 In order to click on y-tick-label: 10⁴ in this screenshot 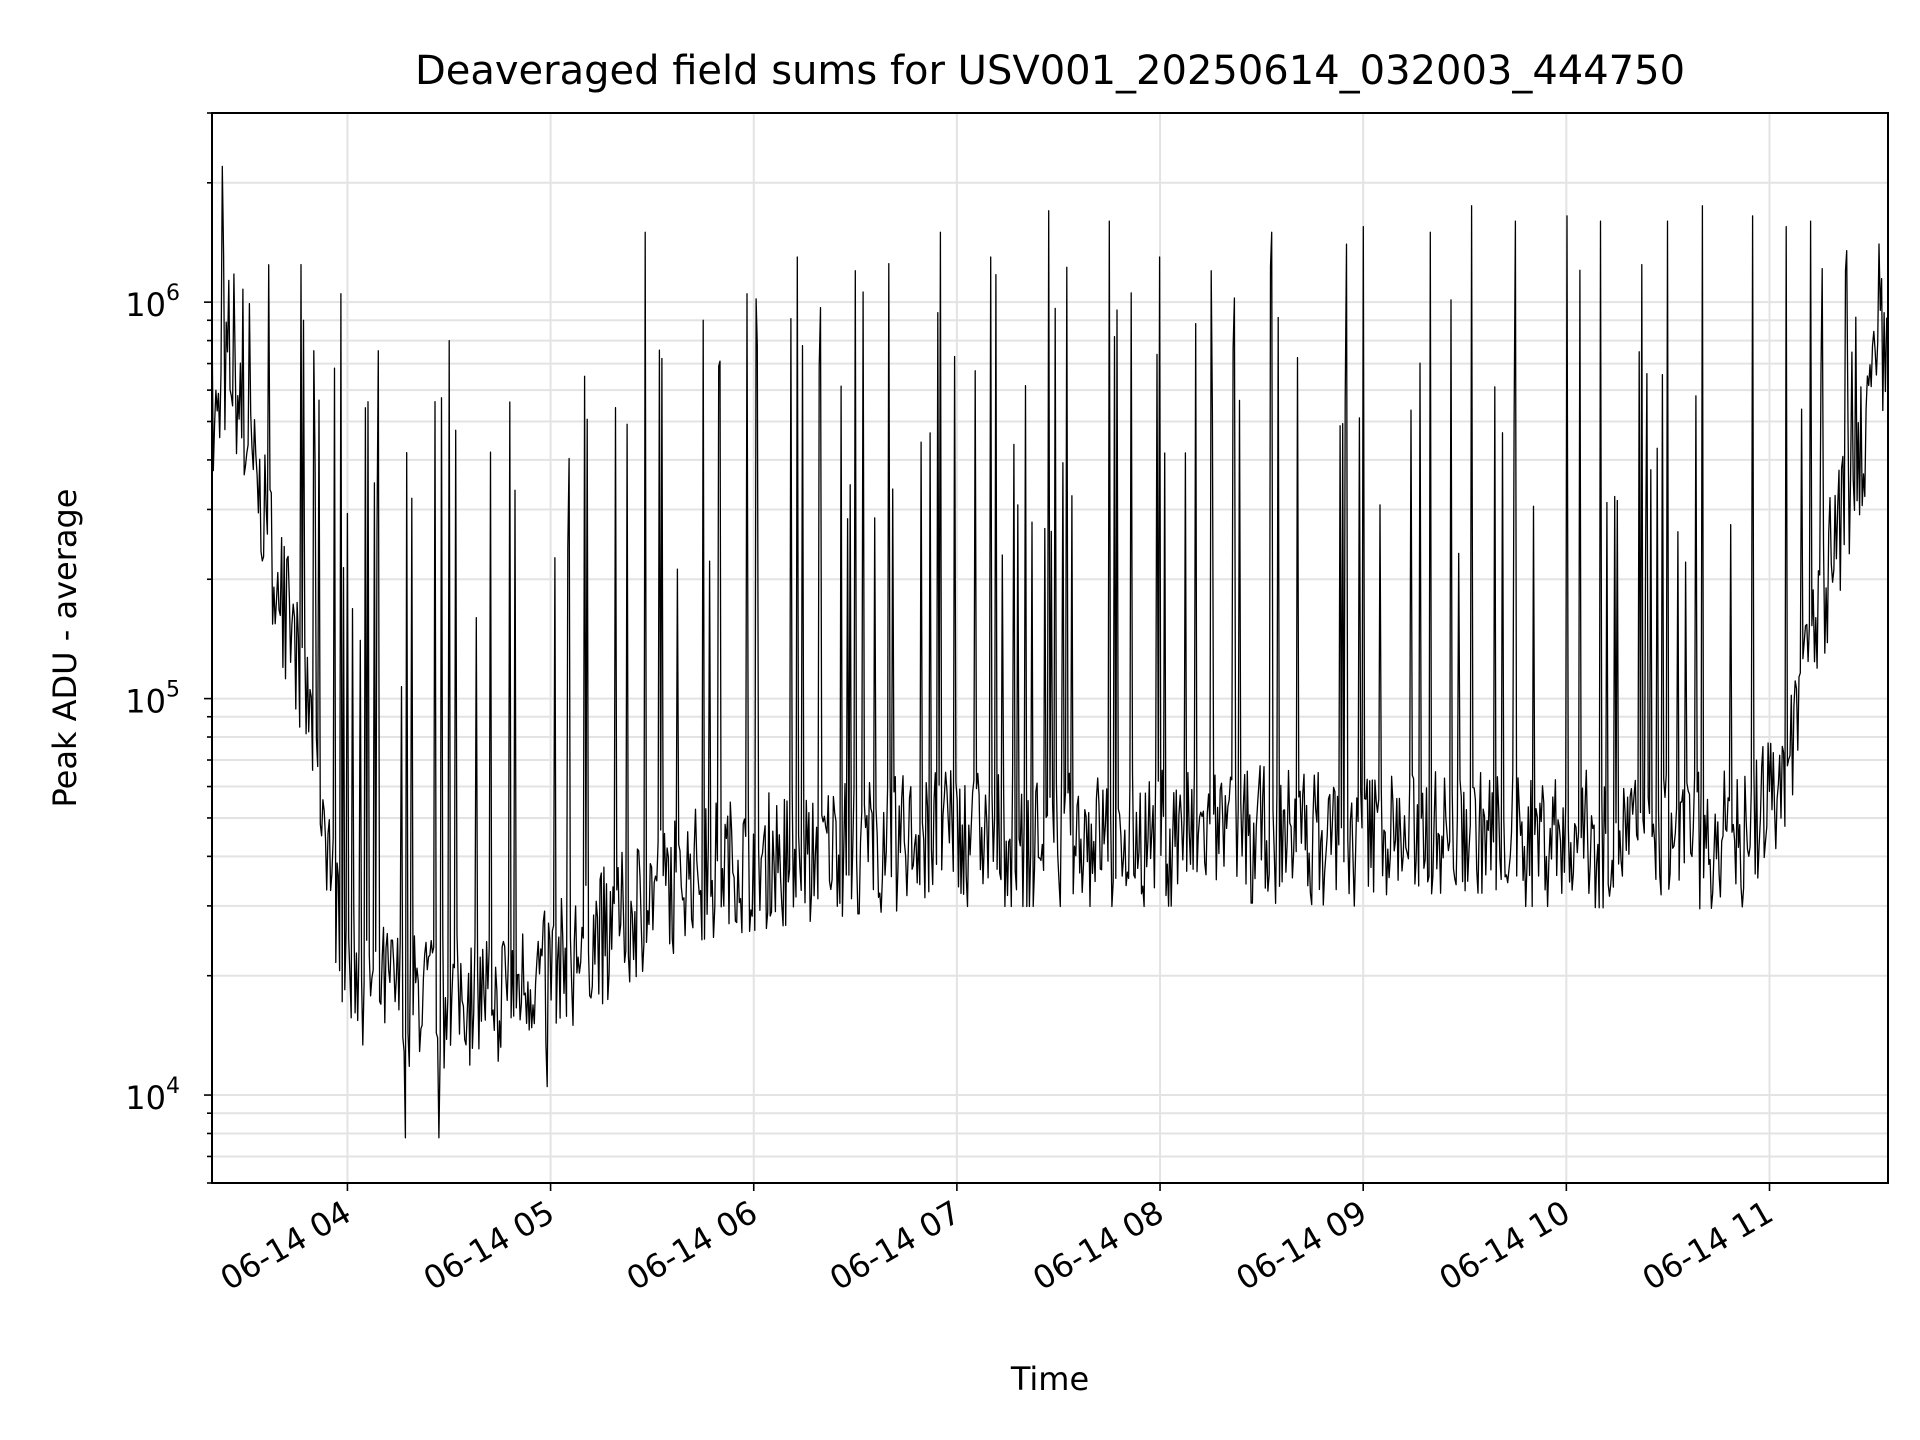, I will do `click(152, 1095)`.